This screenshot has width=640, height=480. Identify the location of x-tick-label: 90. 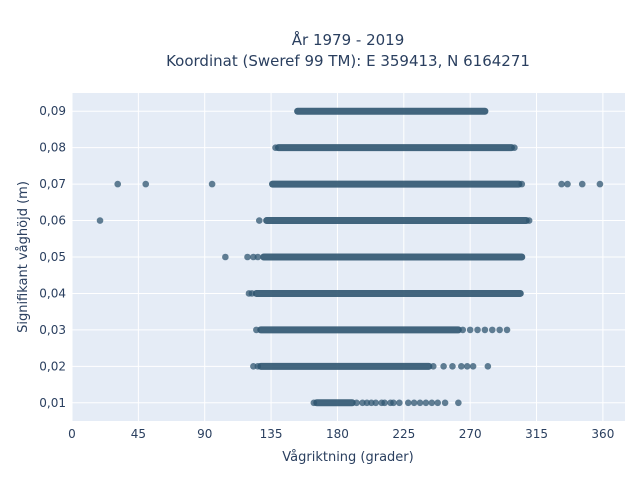
(204, 434).